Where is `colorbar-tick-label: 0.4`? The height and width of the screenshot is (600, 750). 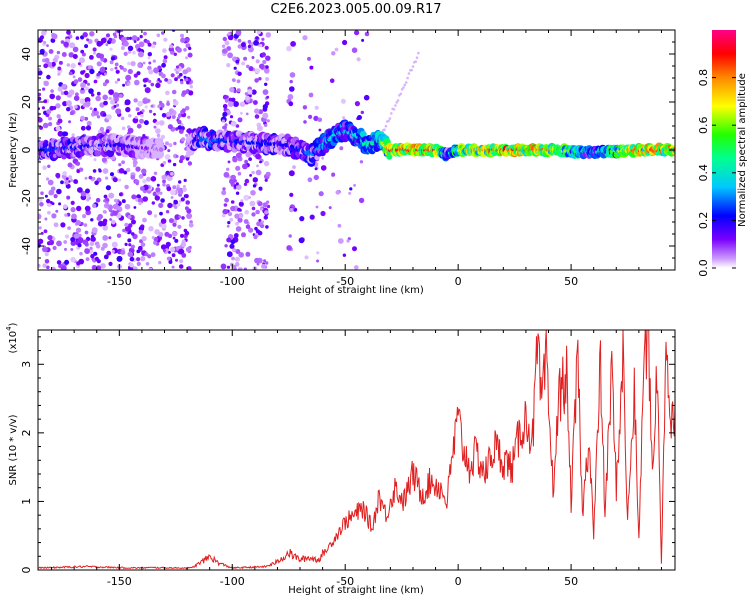 colorbar-tick-label: 0.4 is located at coordinates (703, 173).